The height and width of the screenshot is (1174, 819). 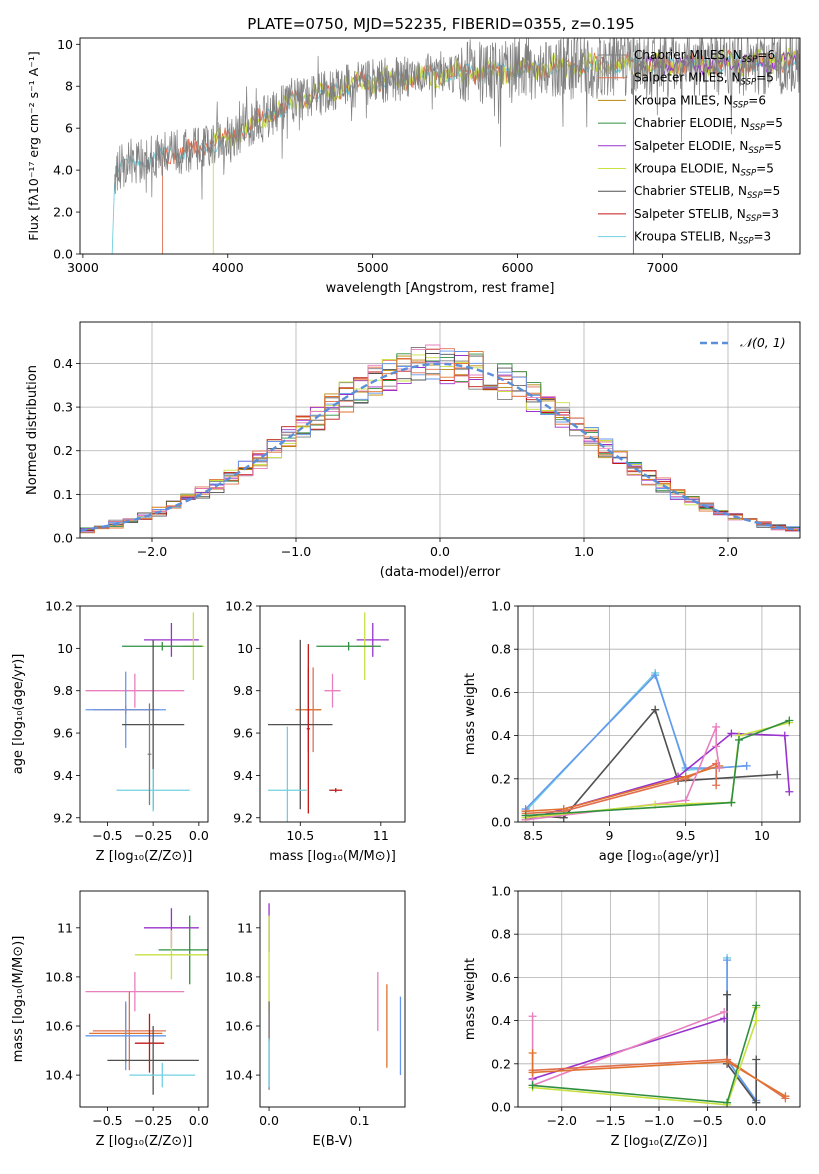 What do you see at coordinates (440, 572) in the screenshot?
I see `x-axis-label: (data-model)/error` at bounding box center [440, 572].